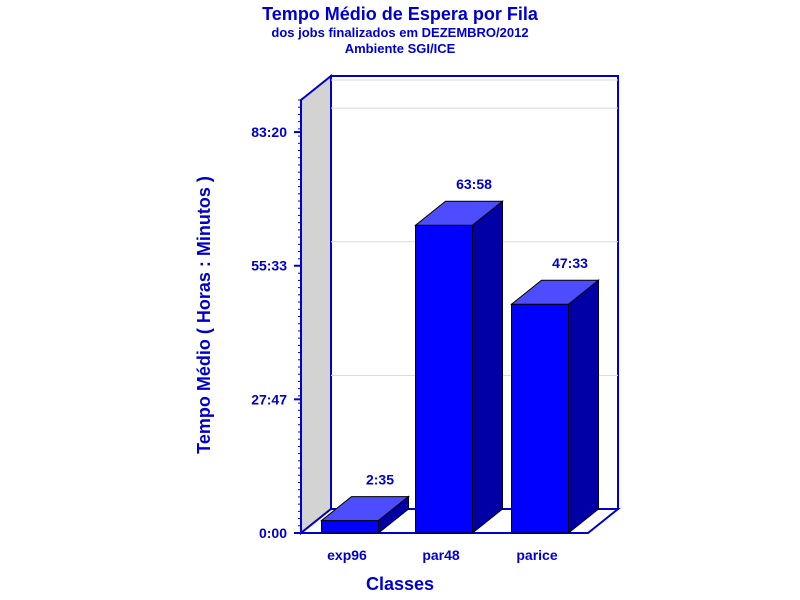 The height and width of the screenshot is (600, 800). I want to click on bar-value-label: 63:58, so click(474, 184).